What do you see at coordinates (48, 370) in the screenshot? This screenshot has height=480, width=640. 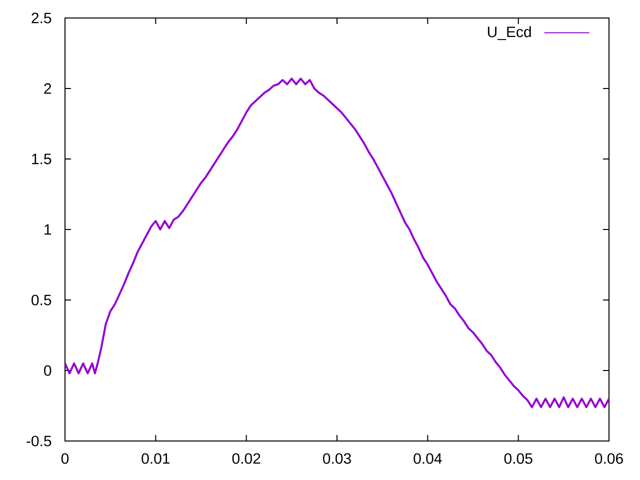 I see `y-tick-label: 0` at bounding box center [48, 370].